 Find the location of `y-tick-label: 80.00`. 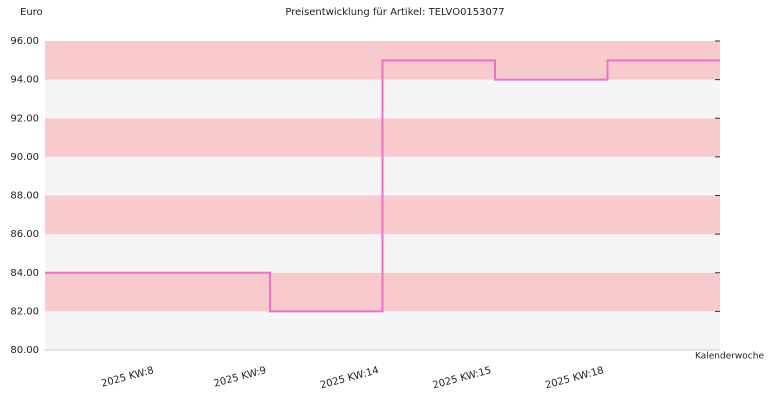

y-tick-label: 80.00 is located at coordinates (24, 350).